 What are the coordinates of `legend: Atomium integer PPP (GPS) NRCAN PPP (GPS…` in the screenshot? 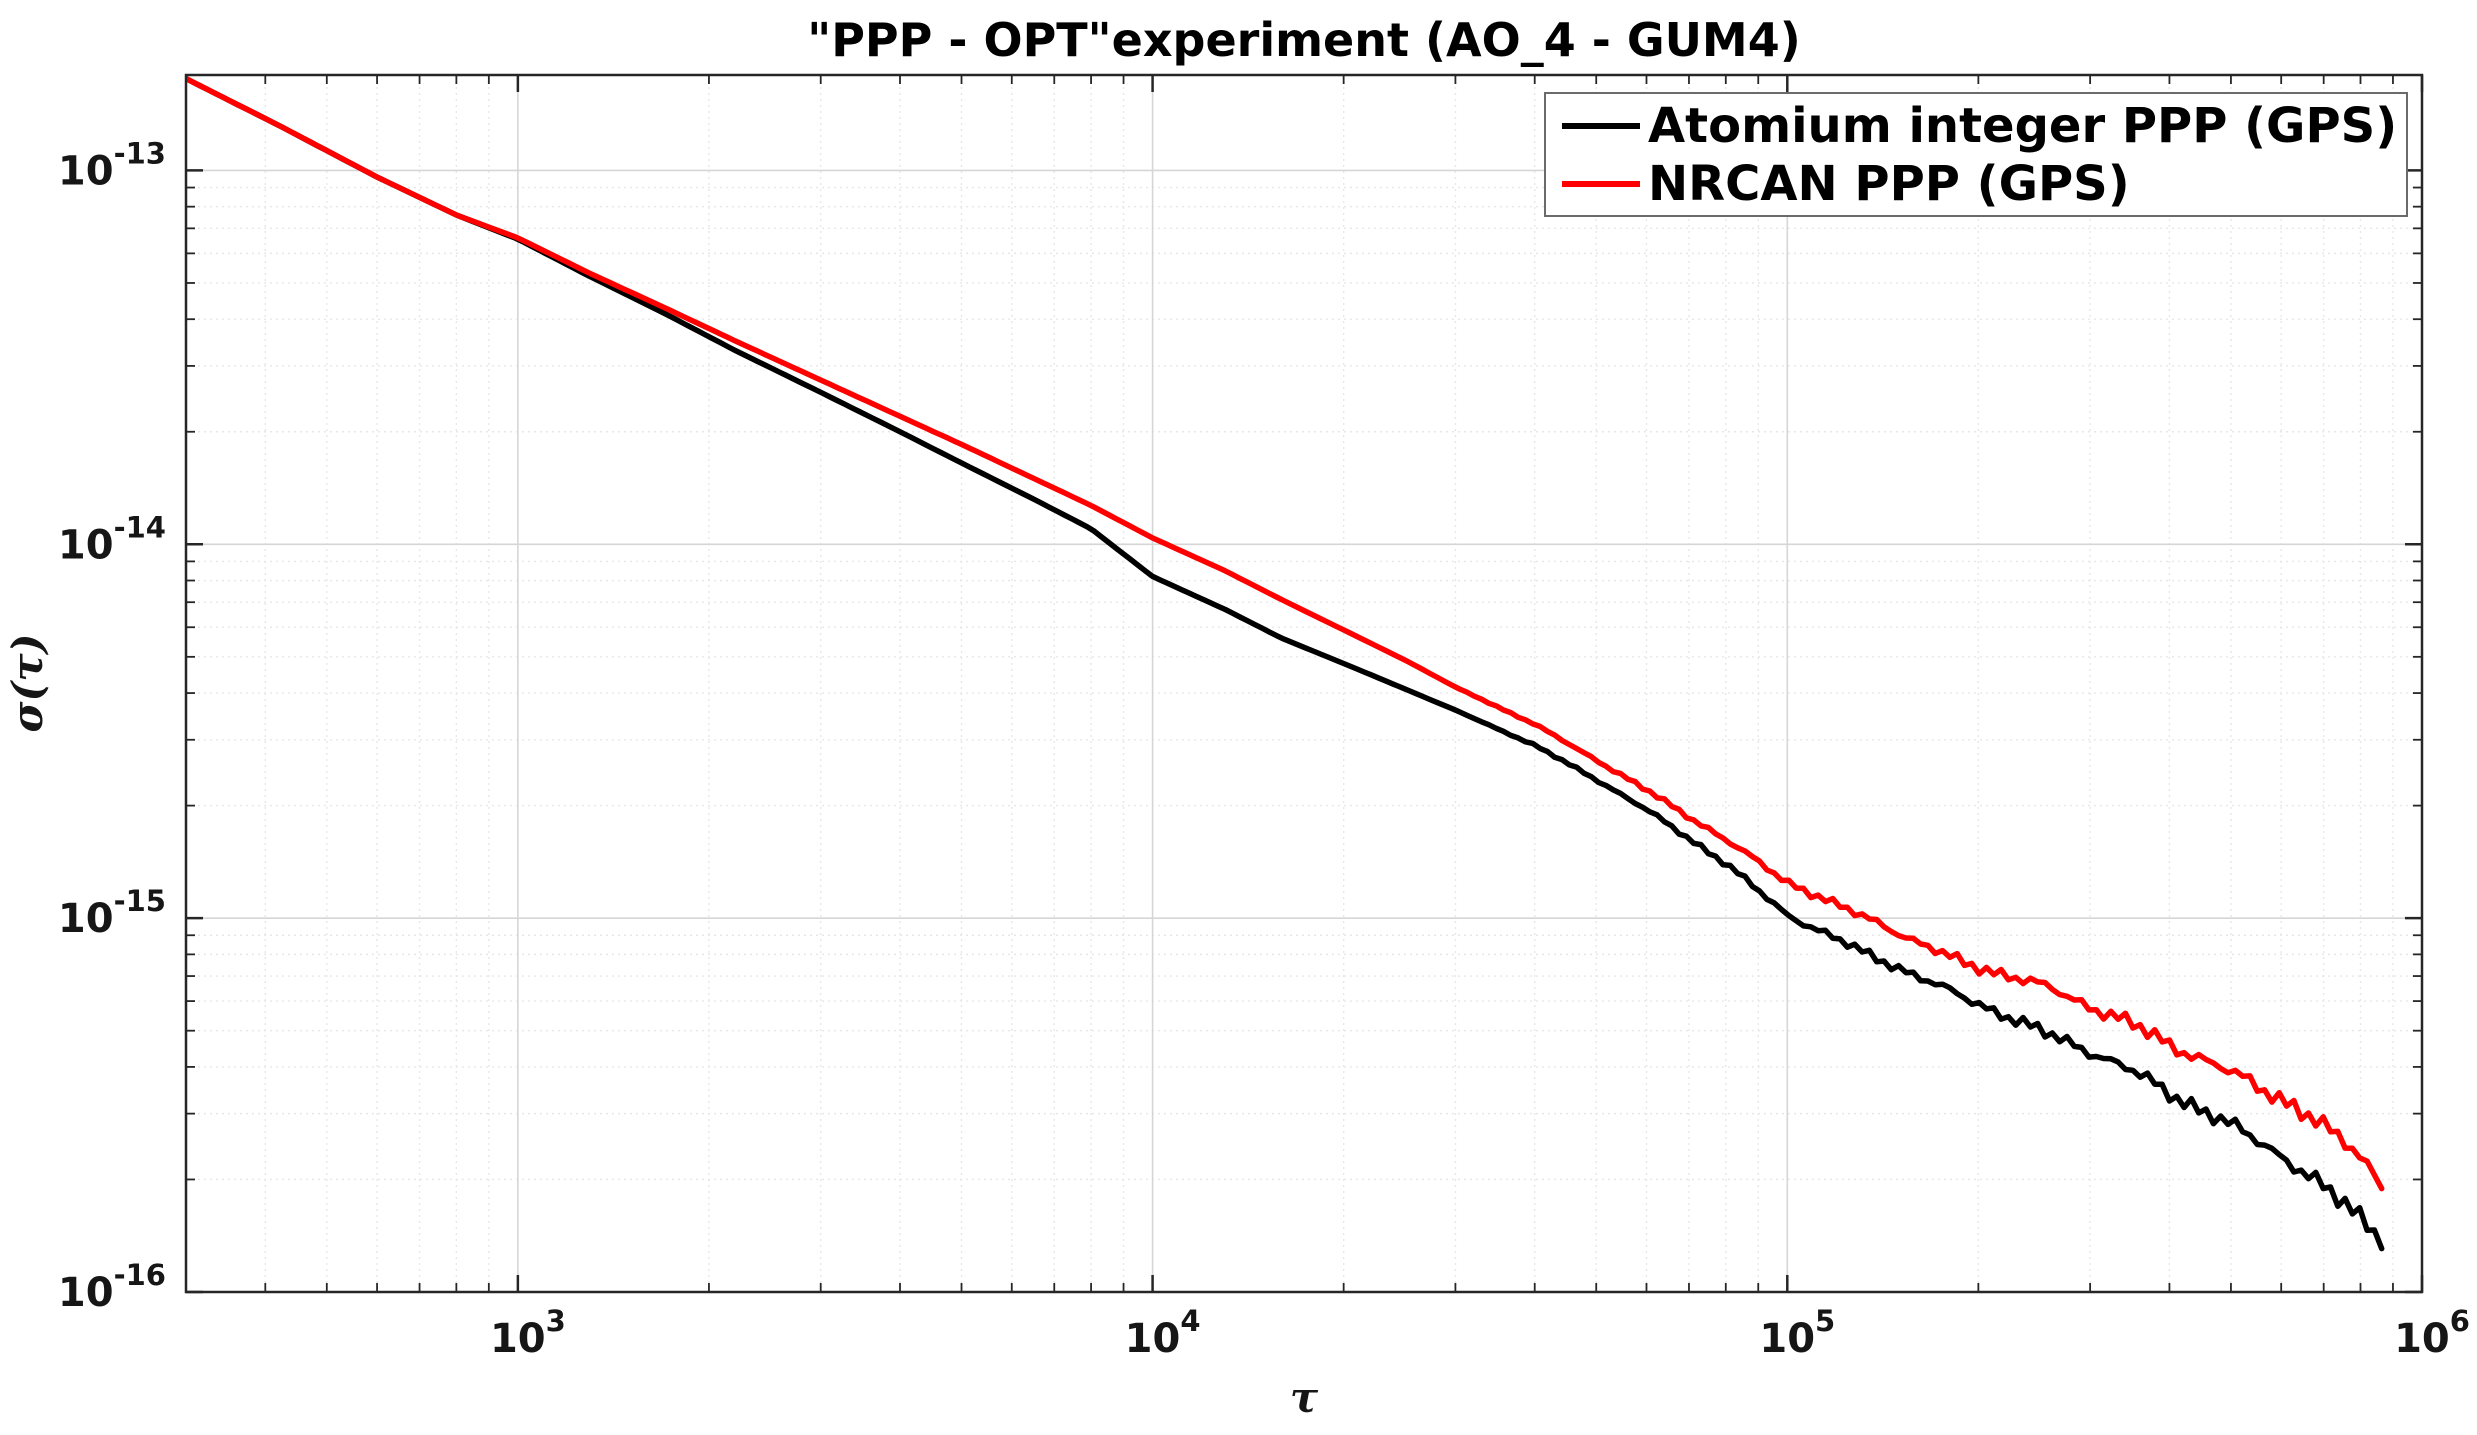 It's located at (1976, 154).